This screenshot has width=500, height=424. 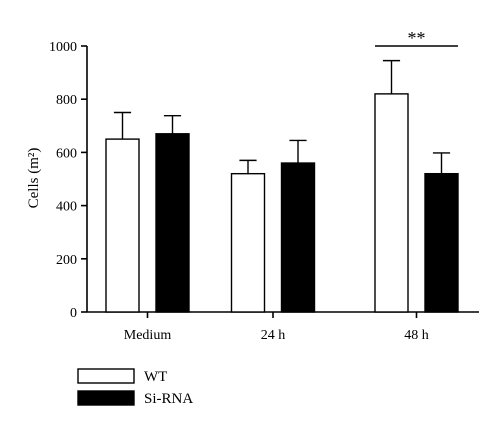 I want to click on y-tick-label: 0, so click(x=73, y=313).